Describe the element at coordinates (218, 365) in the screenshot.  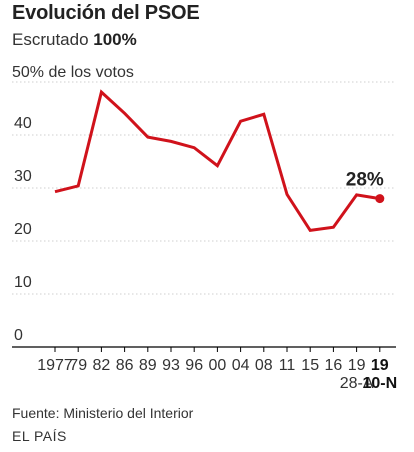
I see `x-tick-label: 00` at that location.